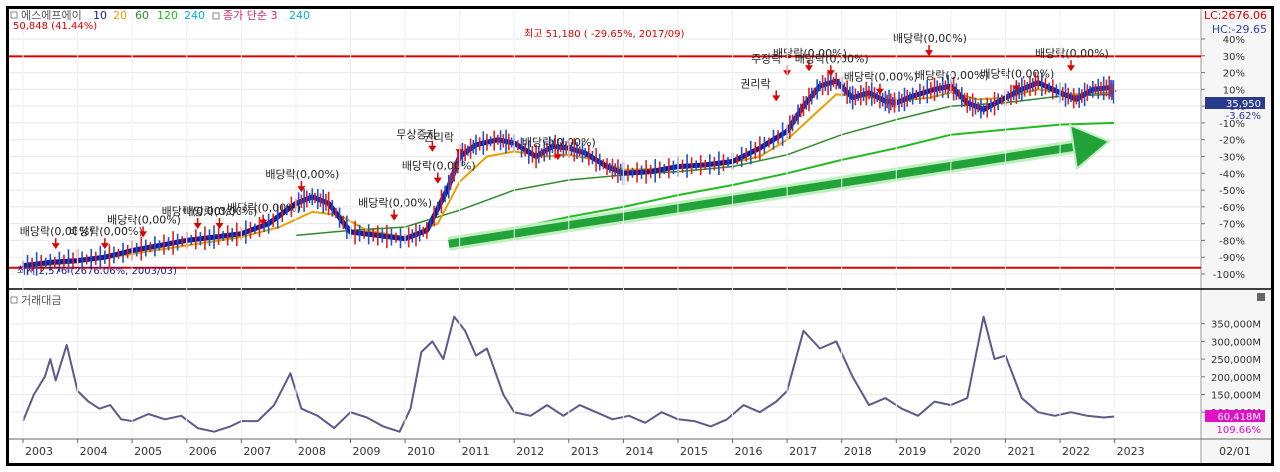 This screenshot has height=472, width=1280. Describe the element at coordinates (1234, 40) in the screenshot. I see `price-tick-label: 40%` at that location.